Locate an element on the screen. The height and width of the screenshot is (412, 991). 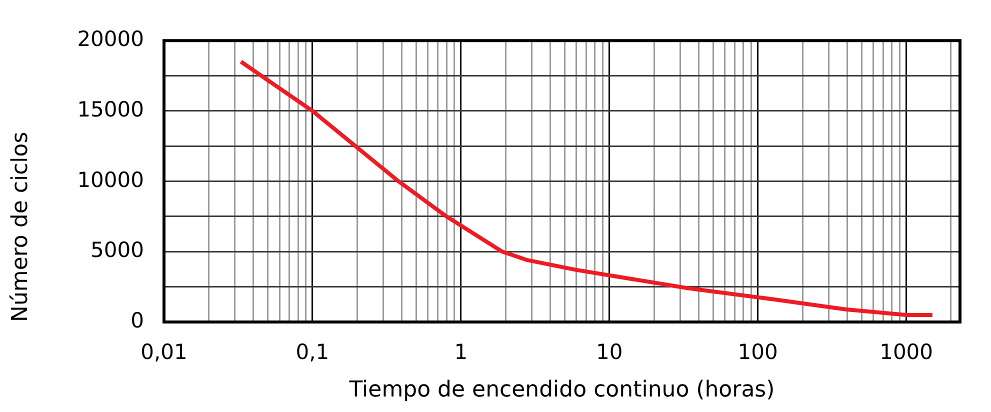
x-axis-title: Tiempo de encendido continuo (horas) is located at coordinates (561, 390).